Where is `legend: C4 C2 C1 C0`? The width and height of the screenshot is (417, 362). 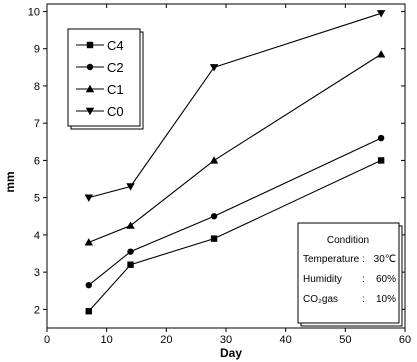 legend: C4 C2 C1 C0 is located at coordinates (105, 79).